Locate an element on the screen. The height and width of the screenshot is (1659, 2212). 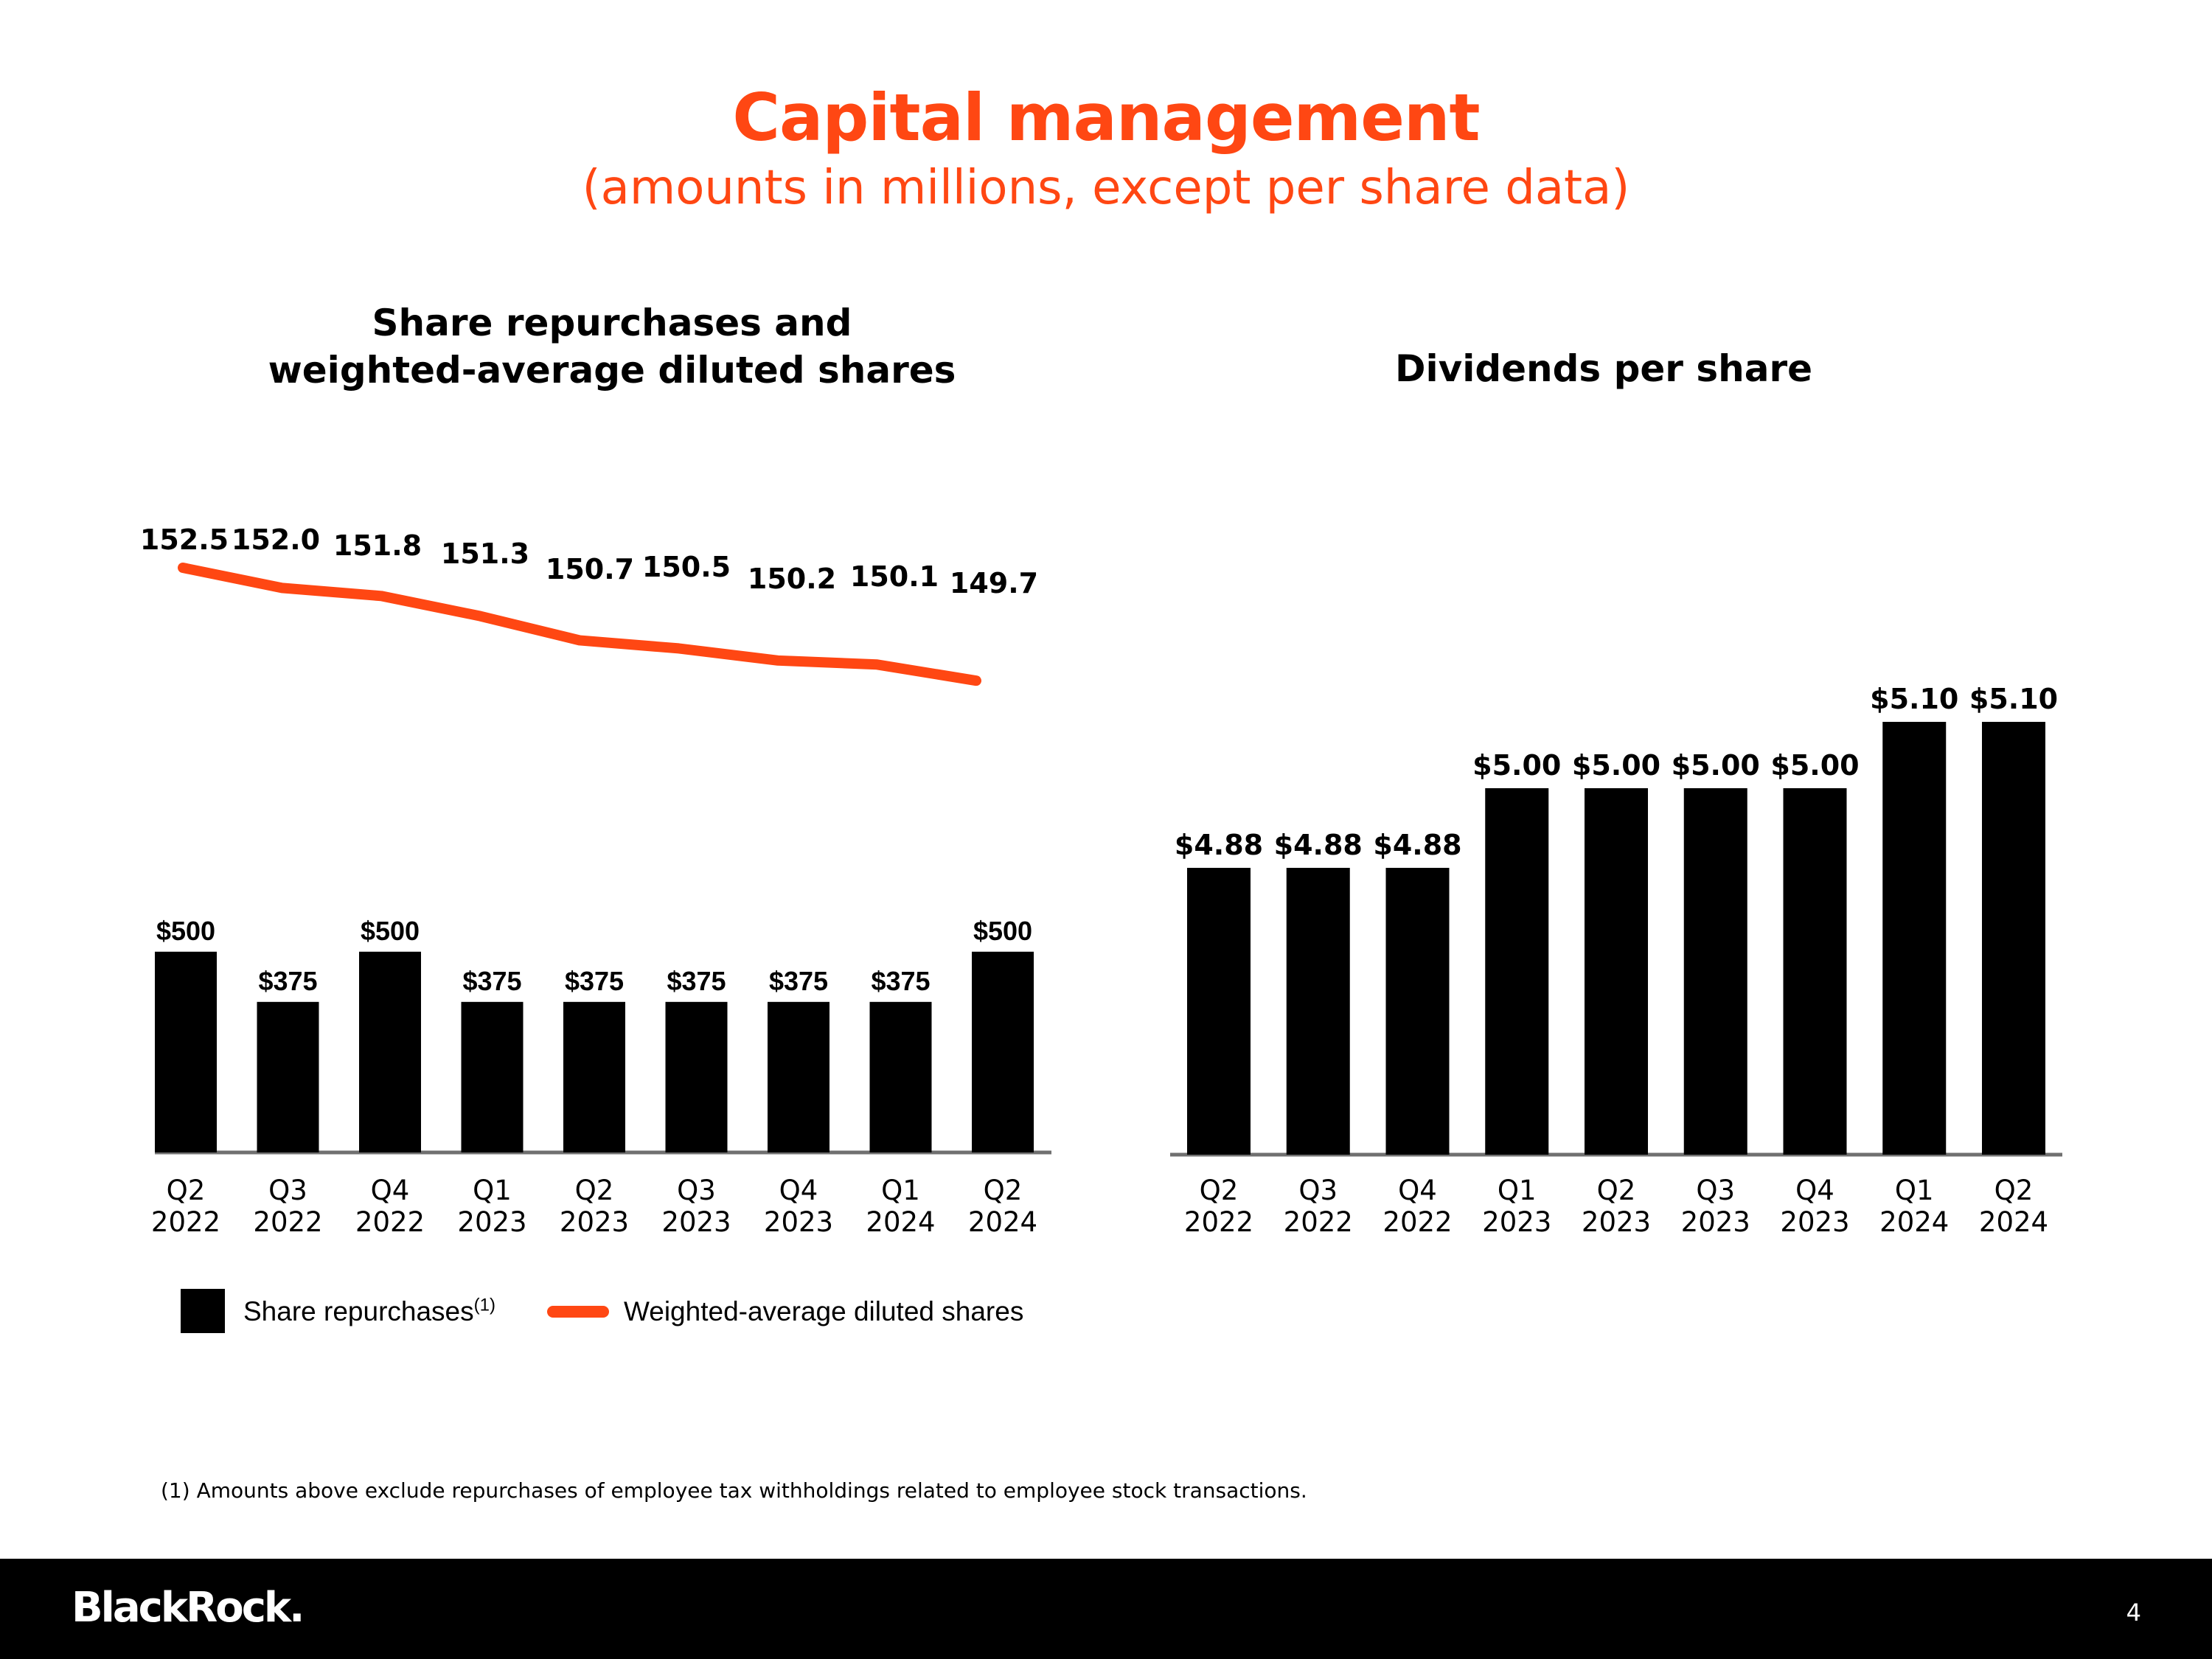
page-number: 4 is located at coordinates (2133, 1613).